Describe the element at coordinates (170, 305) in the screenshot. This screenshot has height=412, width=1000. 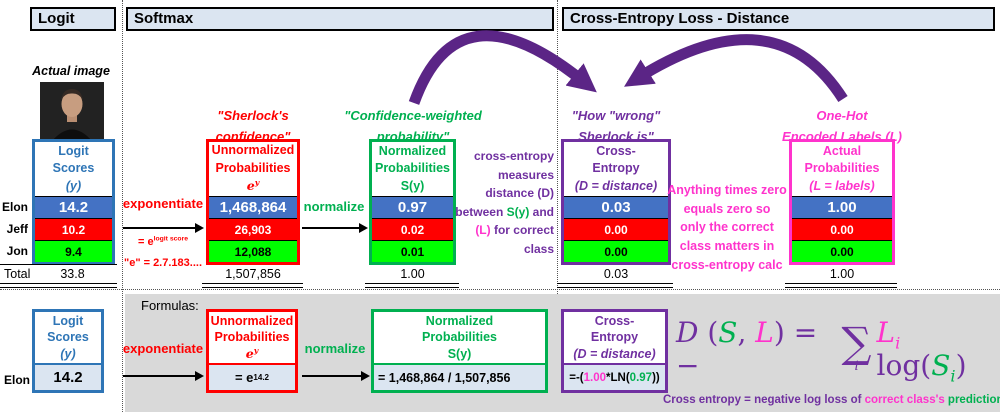
I see `formulas-label: Formulas:` at that location.